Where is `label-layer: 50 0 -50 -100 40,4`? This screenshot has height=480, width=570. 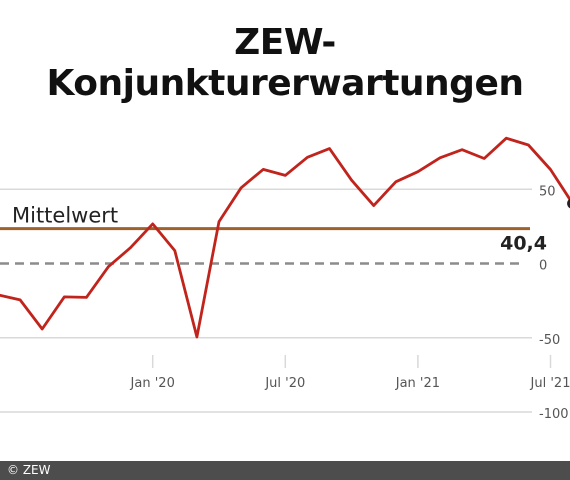
label-layer: 50 0 -50 -100 40,4 is located at coordinates (534, 303).